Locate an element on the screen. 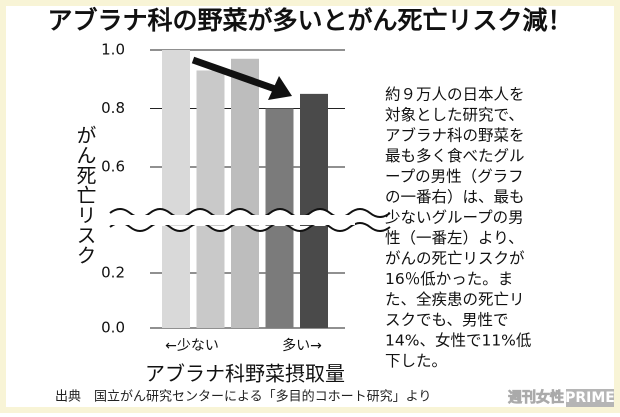 The width and height of the screenshot is (620, 417). note-line: 少ないグループの男 is located at coordinates (454, 218).